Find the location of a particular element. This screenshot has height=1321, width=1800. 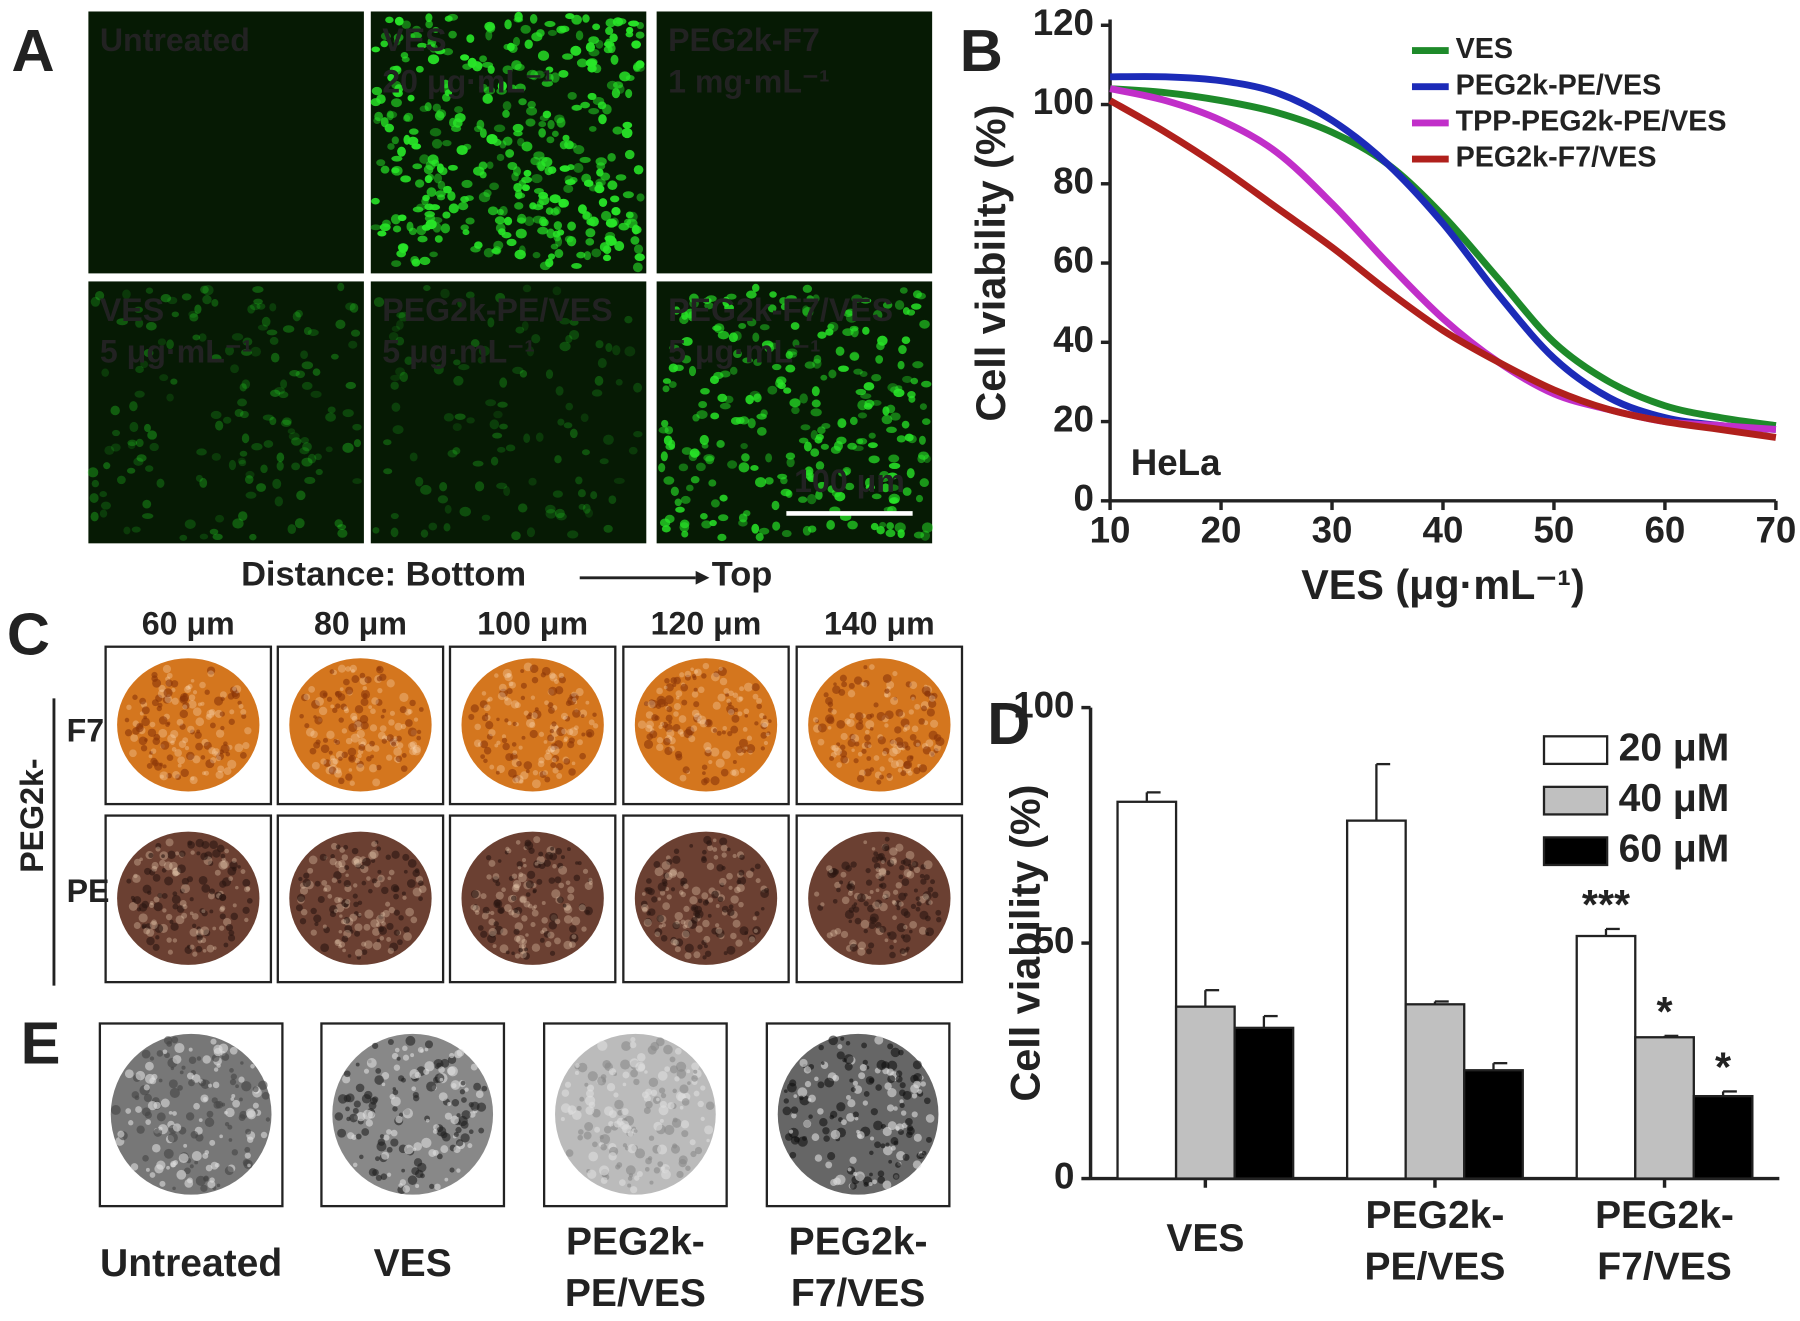

legend-label: 40 μM is located at coordinates (1674, 798).